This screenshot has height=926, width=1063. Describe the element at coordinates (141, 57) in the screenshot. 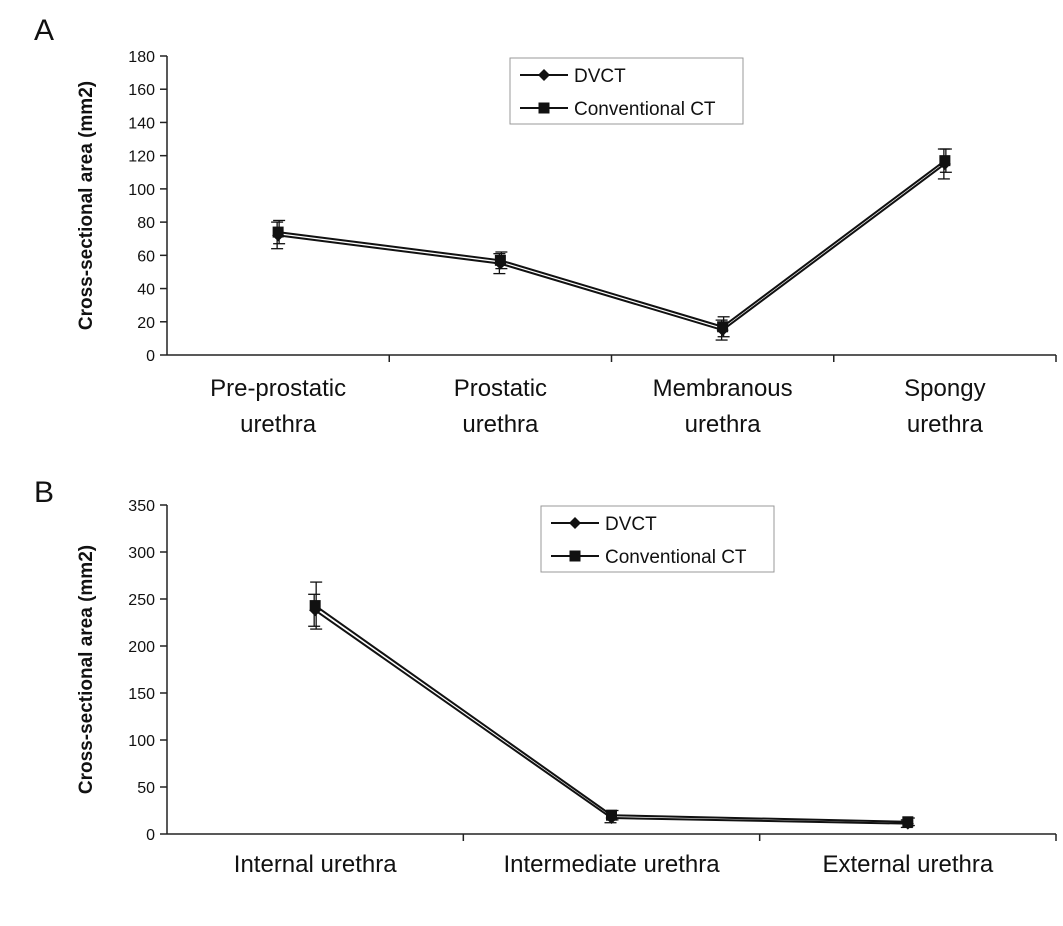

I see `y-tick-label: 180` at that location.